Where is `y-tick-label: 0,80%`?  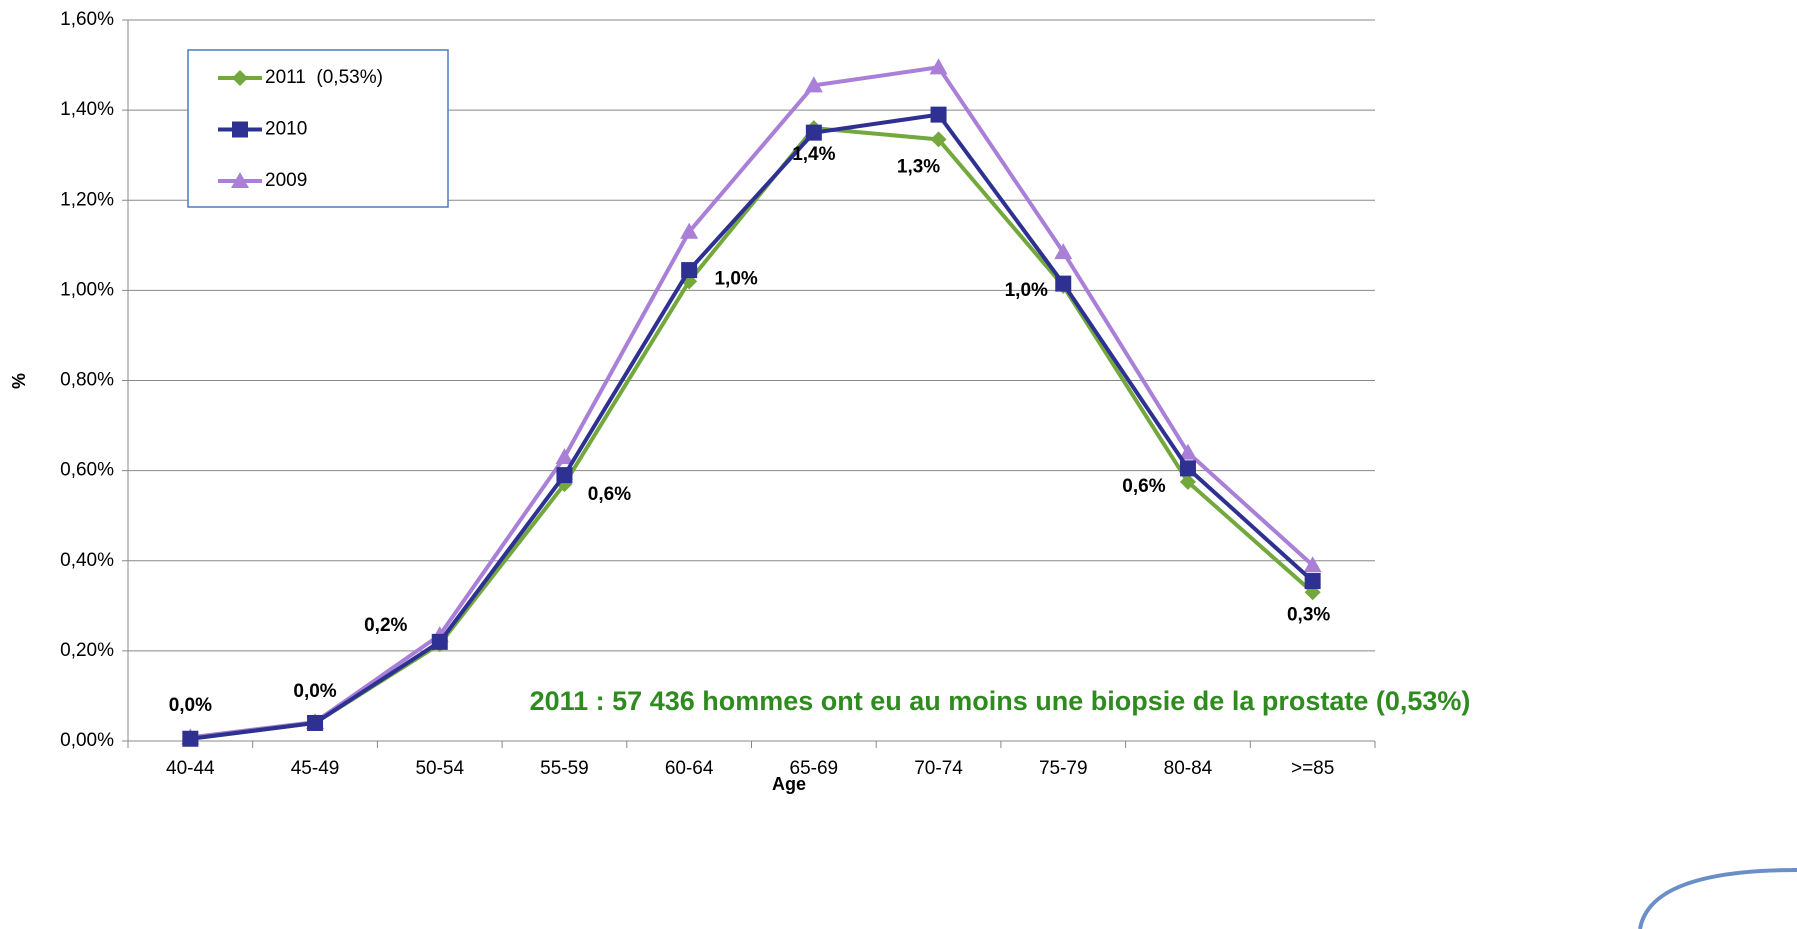 y-tick-label: 0,80% is located at coordinates (87, 380).